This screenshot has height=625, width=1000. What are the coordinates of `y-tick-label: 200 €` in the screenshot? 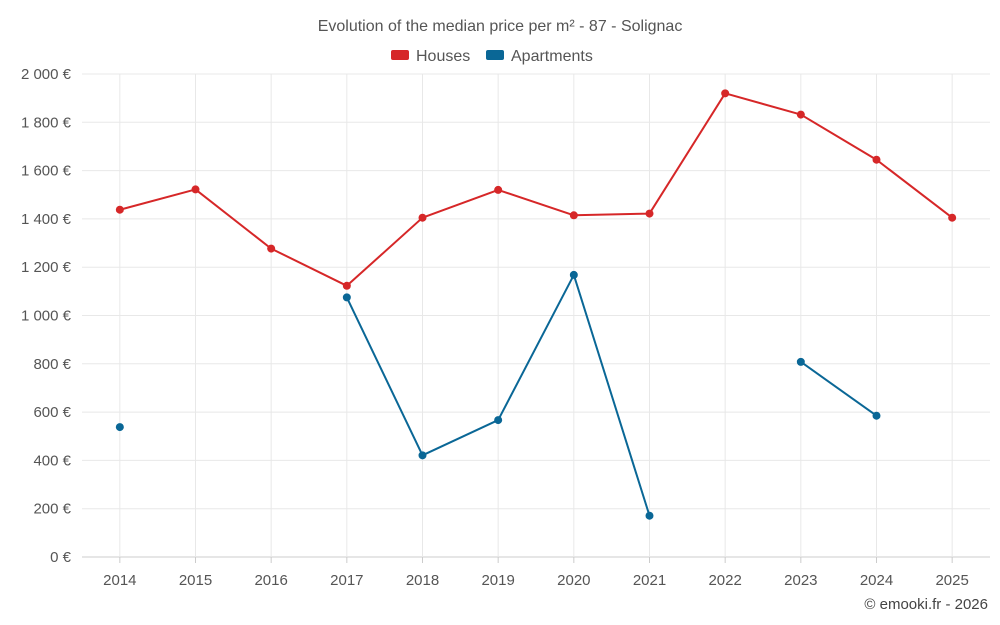 It's located at (52, 509).